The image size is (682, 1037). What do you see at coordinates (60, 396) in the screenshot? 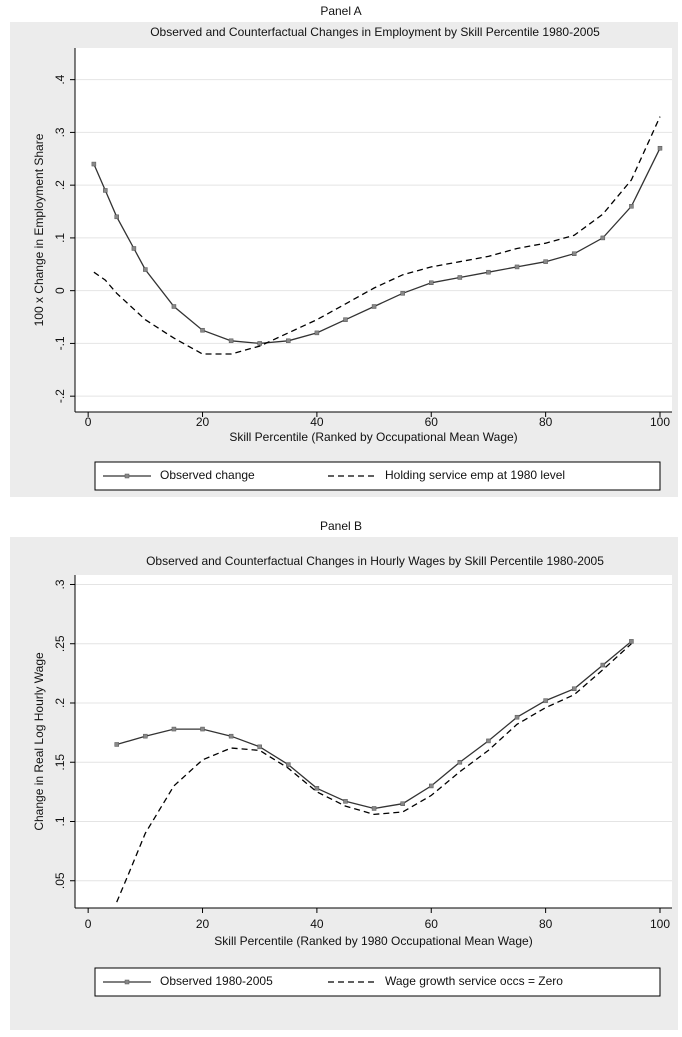
I see `y-tick-label: -.2` at bounding box center [60, 396].